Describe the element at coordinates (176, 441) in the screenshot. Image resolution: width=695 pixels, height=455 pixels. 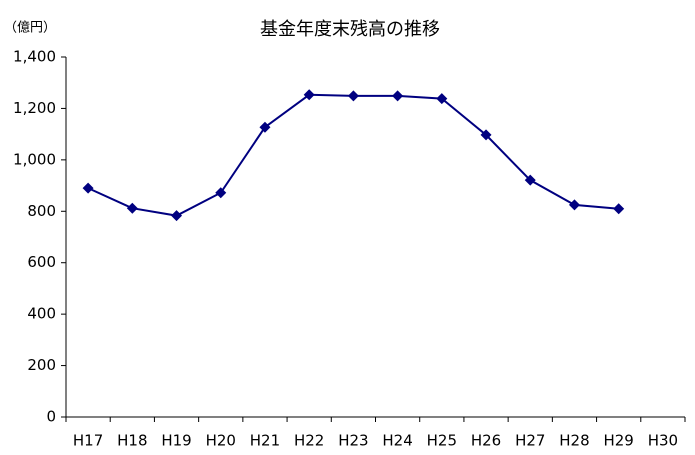
I see `x-tick-label: H19` at that location.